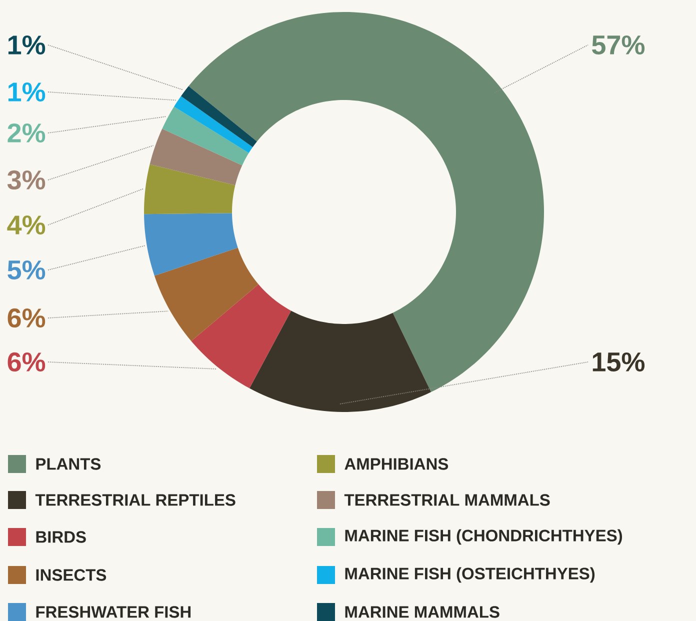  I want to click on legend-label: FRESHWATER FISH, so click(113, 612).